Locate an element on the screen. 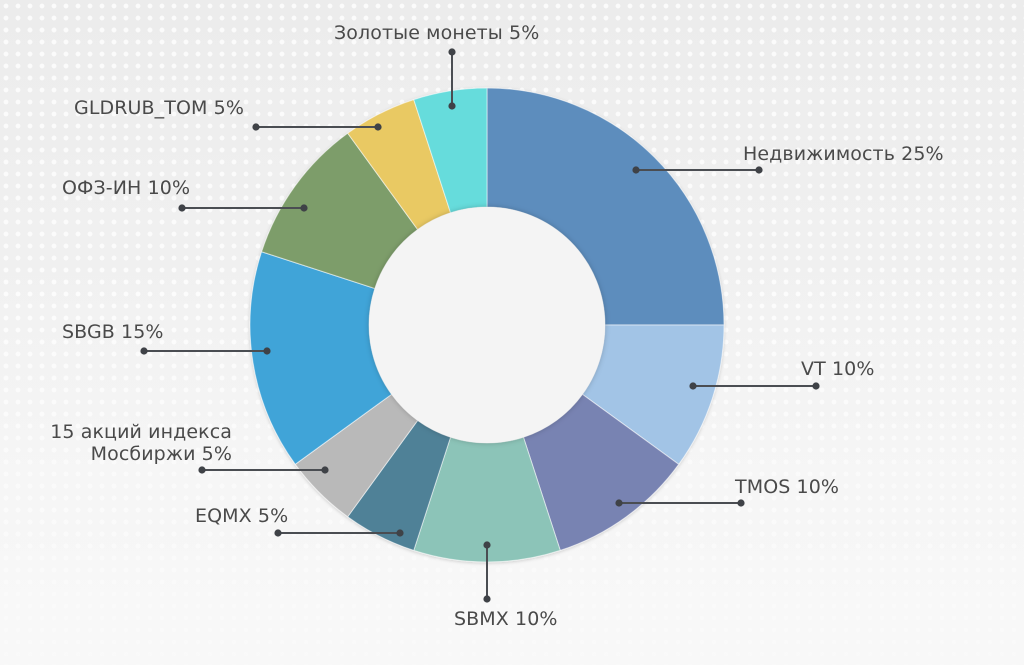  label-sbgb: SBGB 15% is located at coordinates (113, 332).